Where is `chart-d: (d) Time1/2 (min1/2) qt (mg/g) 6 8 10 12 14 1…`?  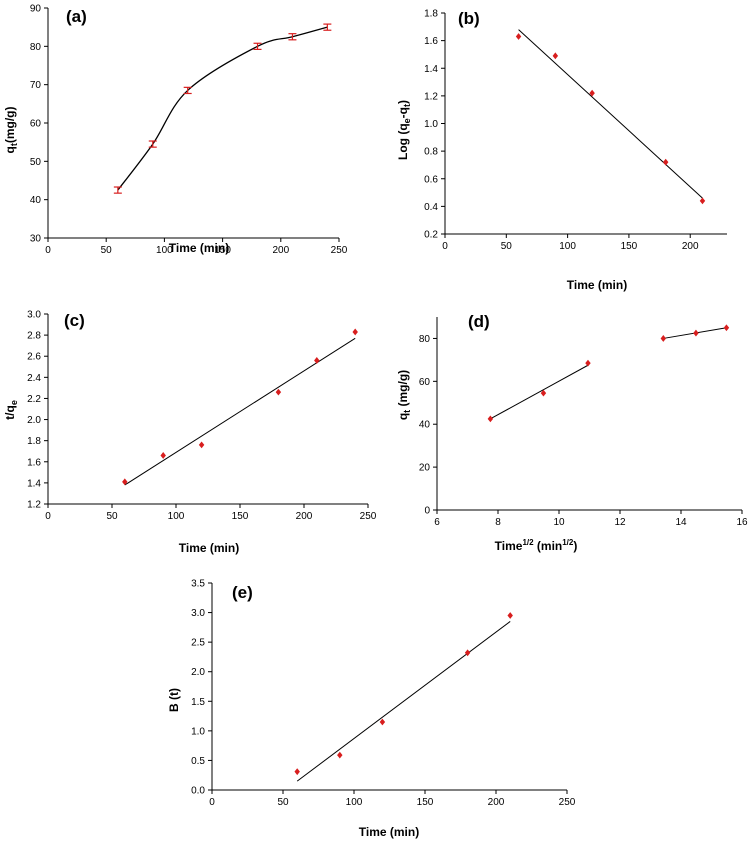 chart-d: (d) Time1/2 (min1/2) qt (mg/g) 6 8 10 12 14 1… is located at coordinates (572, 432).